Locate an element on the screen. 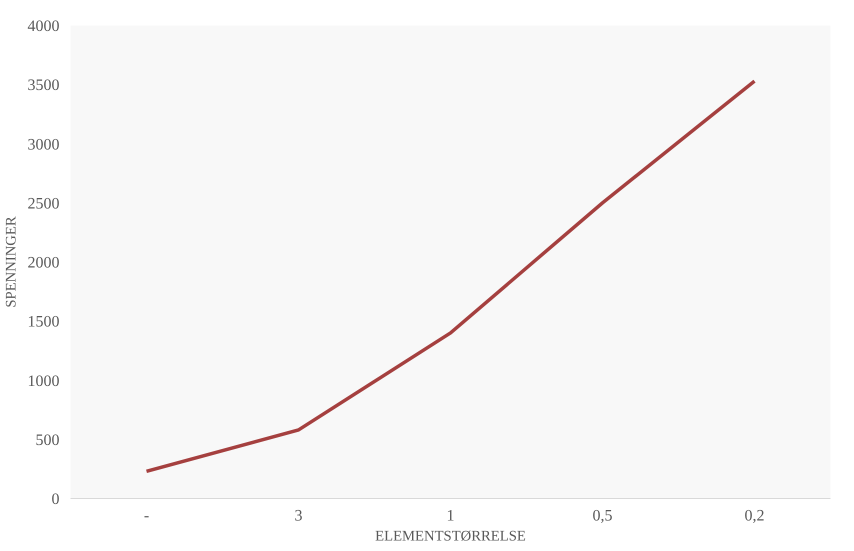  x-tick-label: - is located at coordinates (147, 516).